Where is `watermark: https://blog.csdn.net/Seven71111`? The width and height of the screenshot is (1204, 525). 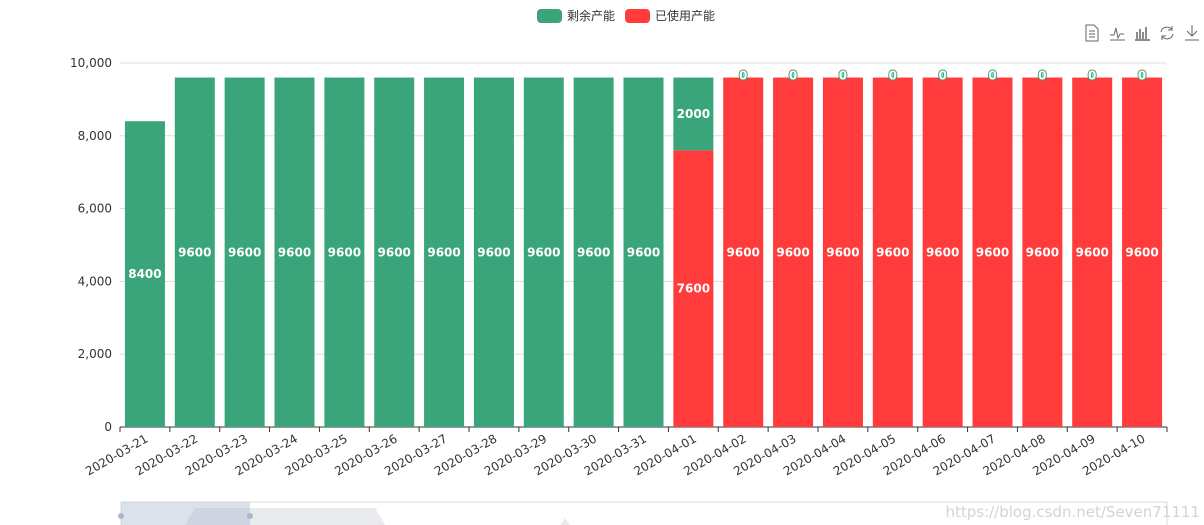 watermark: https://blog.csdn.net/Seven71111 is located at coordinates (1072, 512).